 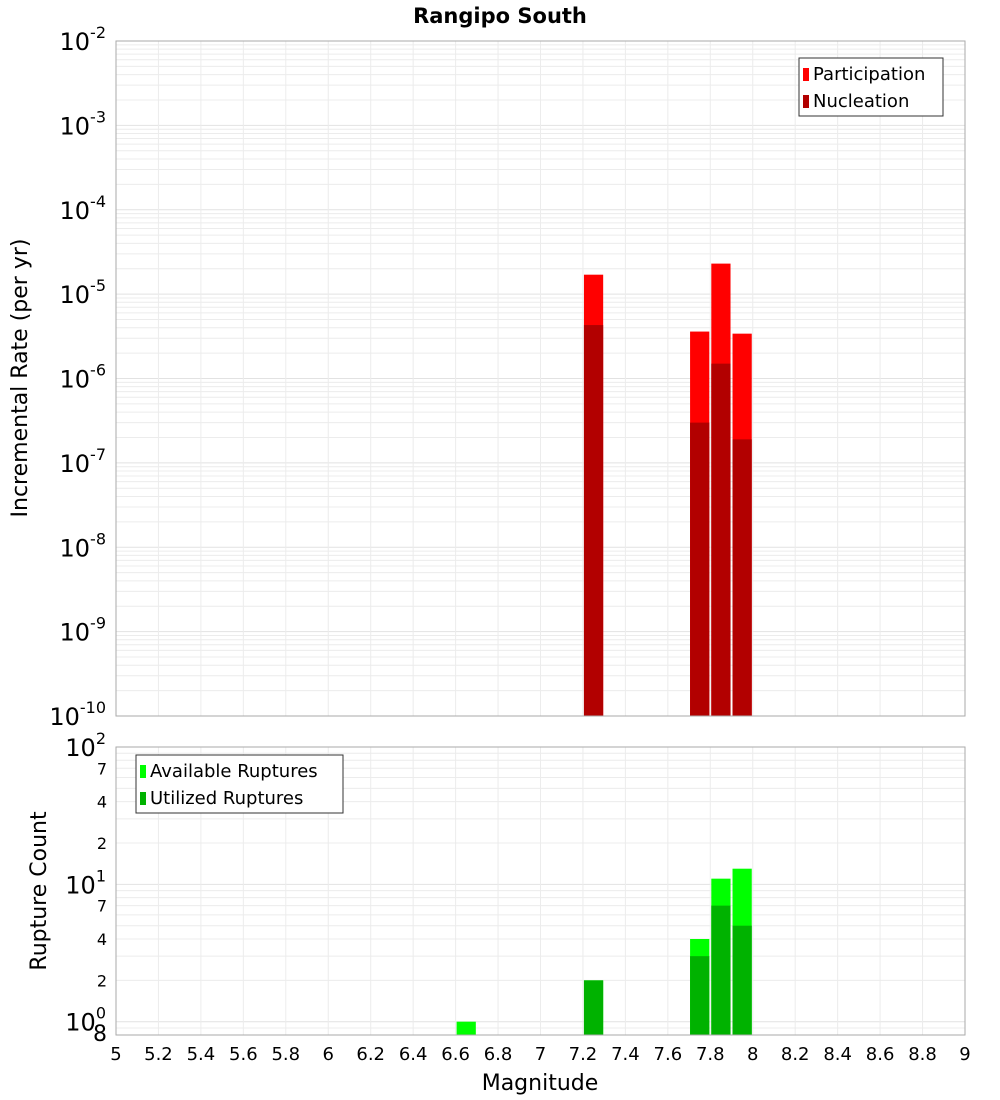 I want to click on x-tick-label: 7, so click(x=540, y=1054).